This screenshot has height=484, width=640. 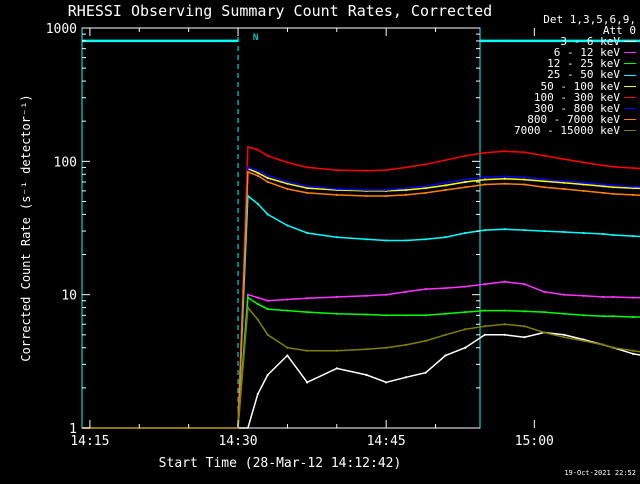 I want to click on legend-item: 100 - 300 keV, so click(x=557, y=97).